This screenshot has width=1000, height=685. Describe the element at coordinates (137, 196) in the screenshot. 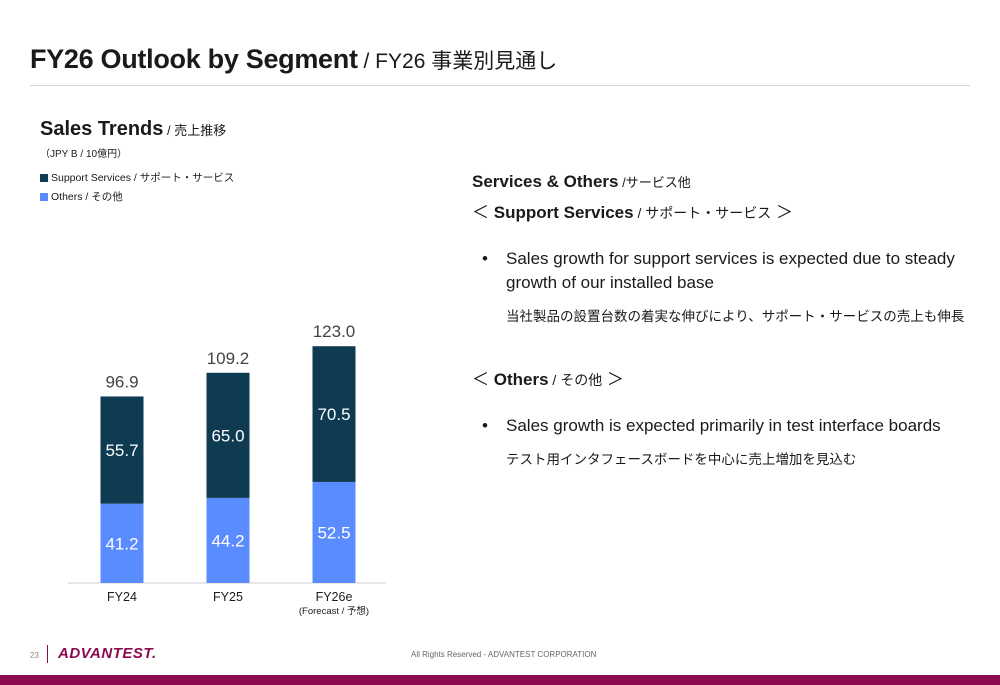

I see `legend-item-others: Others / その他` at that location.